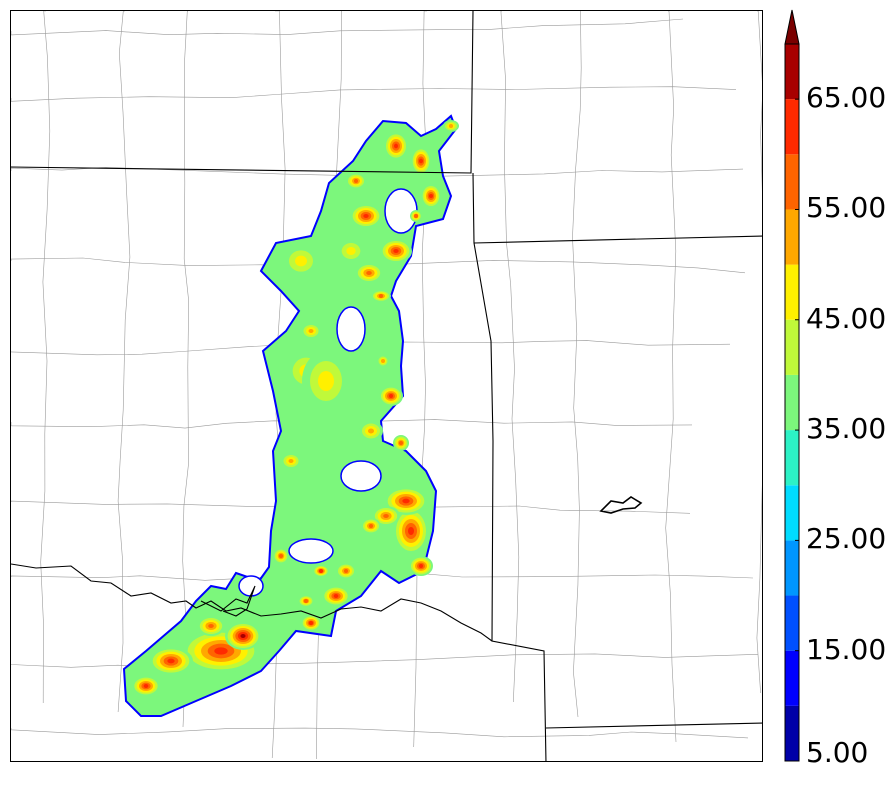 The height and width of the screenshot is (785, 894). I want to click on state-line-red-river, so click(252, 602).